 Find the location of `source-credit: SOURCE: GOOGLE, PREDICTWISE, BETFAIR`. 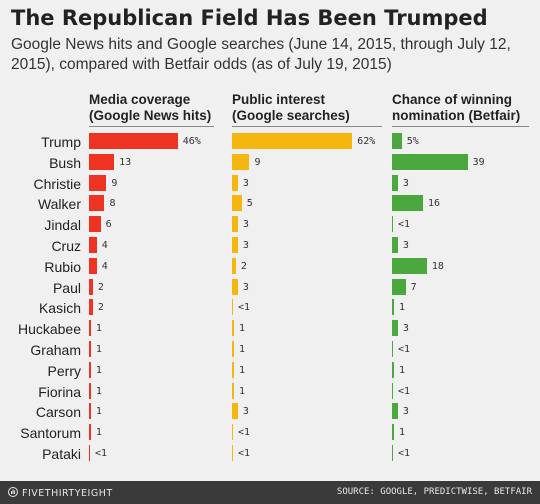

source-credit: SOURCE: GOOGLE, PREDICTWISE, BETFAIR is located at coordinates (434, 492).